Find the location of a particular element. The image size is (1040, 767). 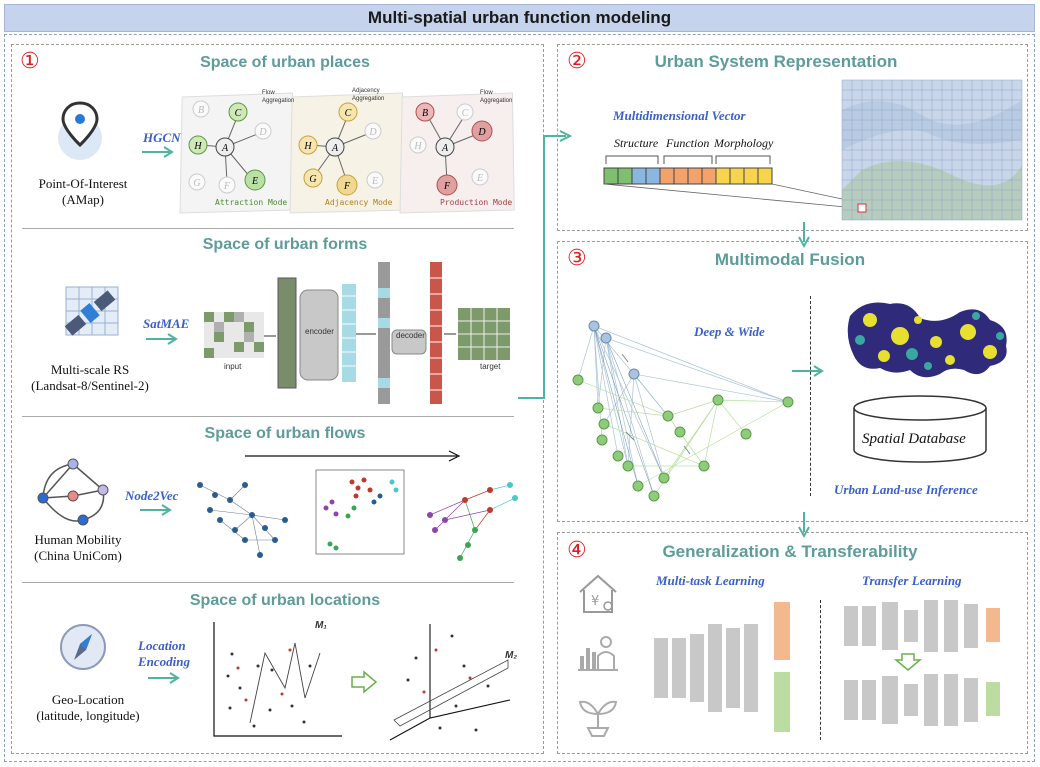

part-function: Function is located at coordinates (688, 143).